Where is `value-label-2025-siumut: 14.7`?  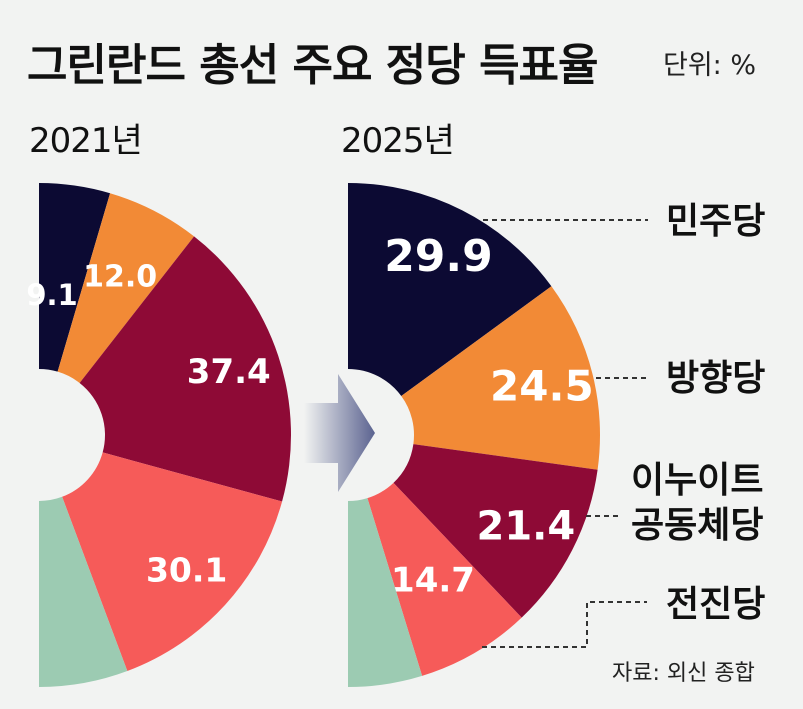 value-label-2025-siumut: 14.7 is located at coordinates (433, 580).